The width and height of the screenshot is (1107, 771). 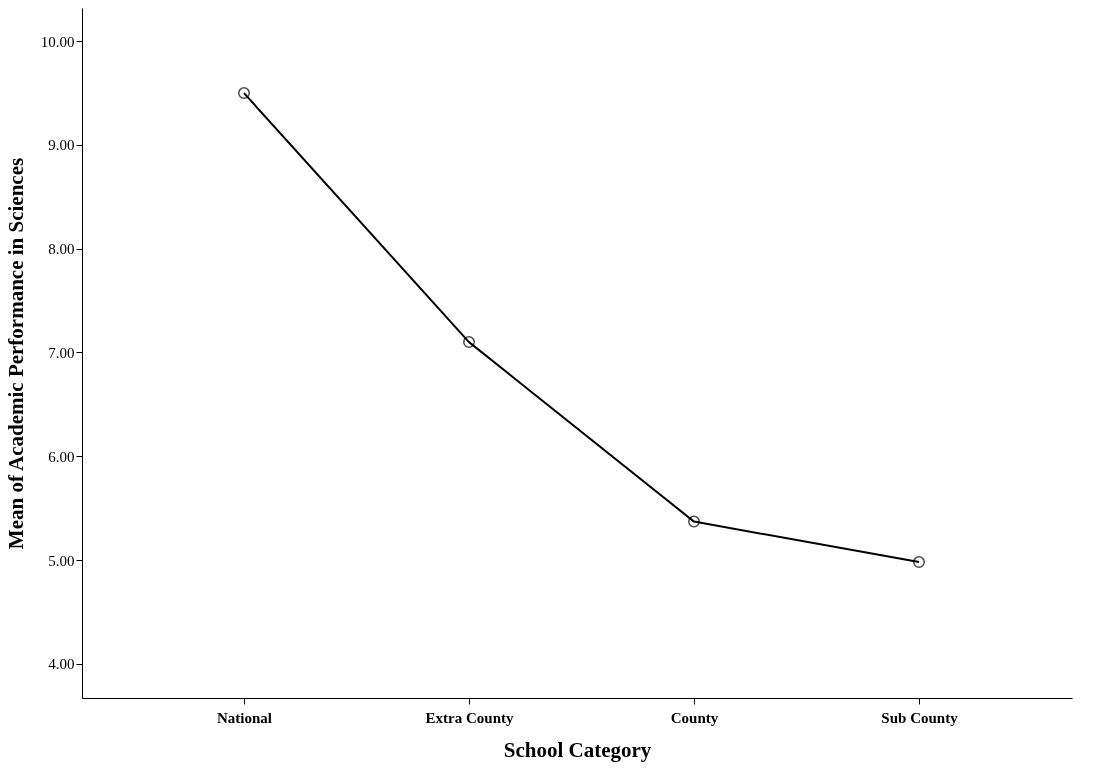 What do you see at coordinates (61, 145) in the screenshot?
I see `y-tick-label: 9.00` at bounding box center [61, 145].